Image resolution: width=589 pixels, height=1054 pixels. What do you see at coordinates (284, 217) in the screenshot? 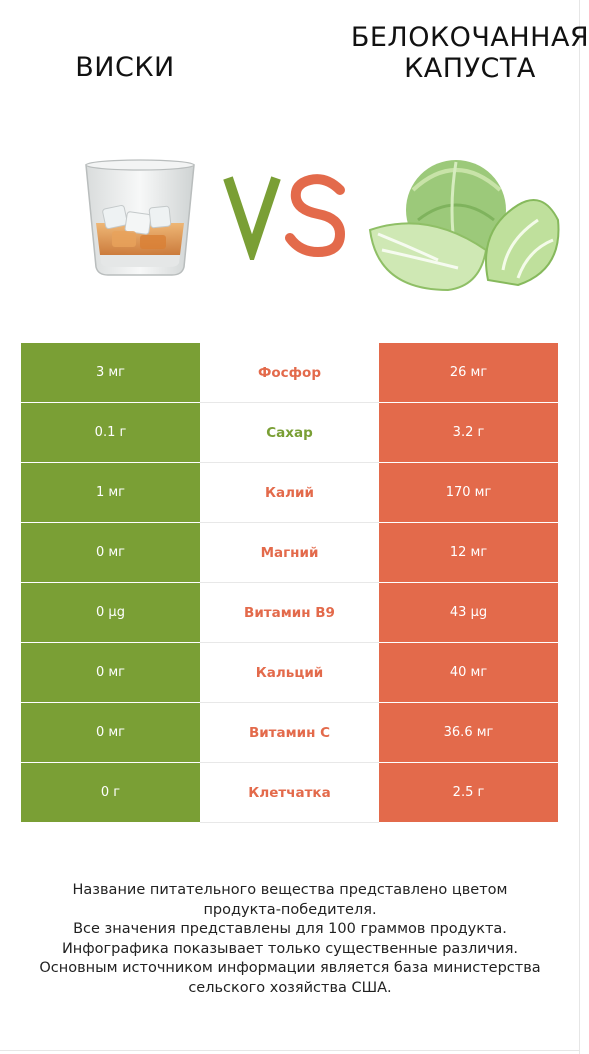
I see `vs-icon` at bounding box center [284, 217].